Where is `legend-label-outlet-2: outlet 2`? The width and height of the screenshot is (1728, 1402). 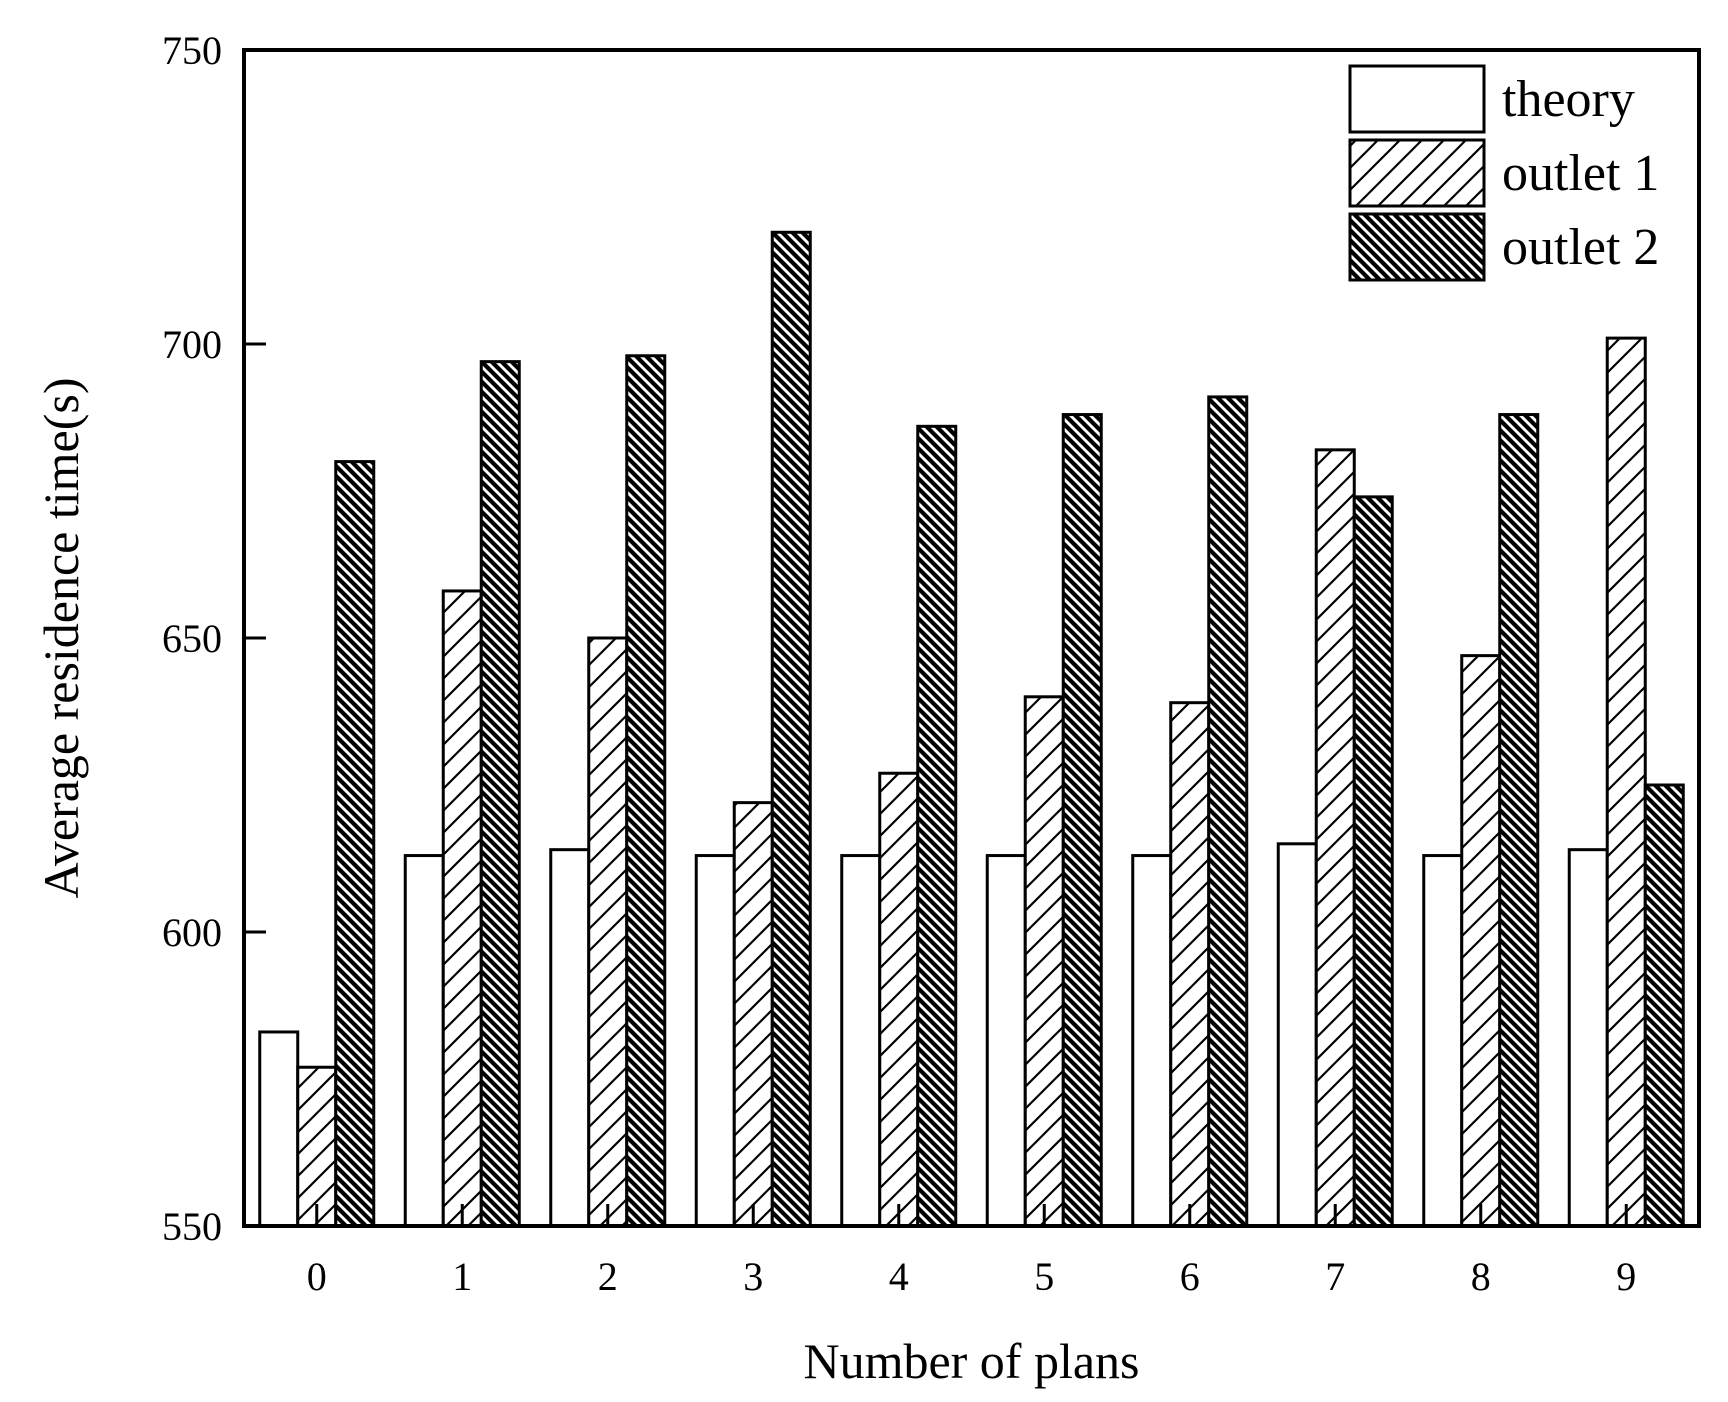 legend-label-outlet-2: outlet 2 is located at coordinates (1580, 247).